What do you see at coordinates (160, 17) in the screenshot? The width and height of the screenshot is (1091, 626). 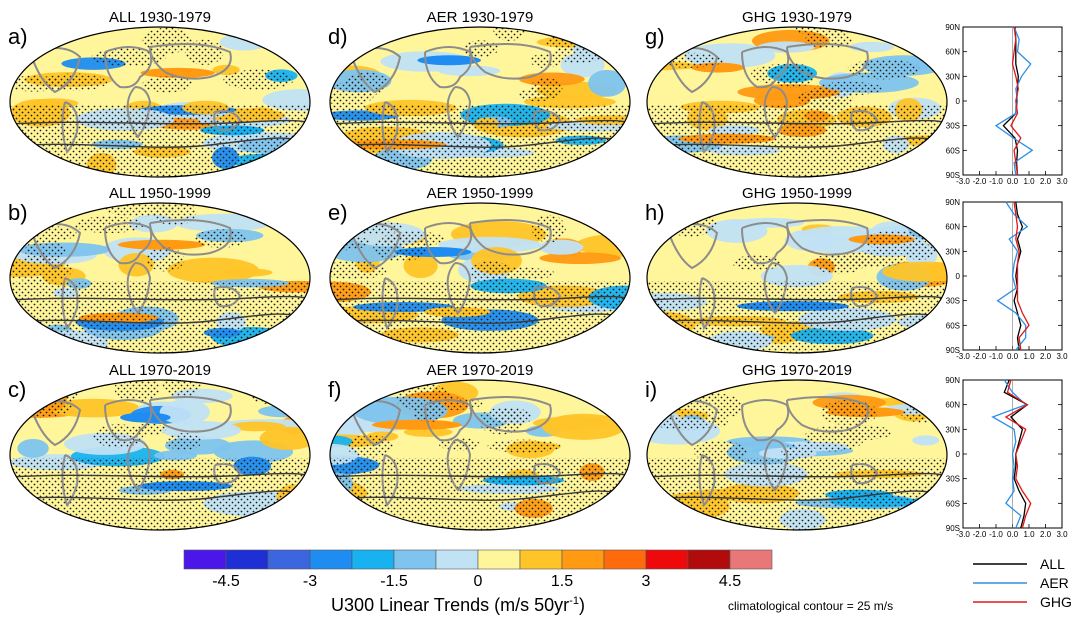 I see `map-title: ALL 1930-1979` at bounding box center [160, 17].